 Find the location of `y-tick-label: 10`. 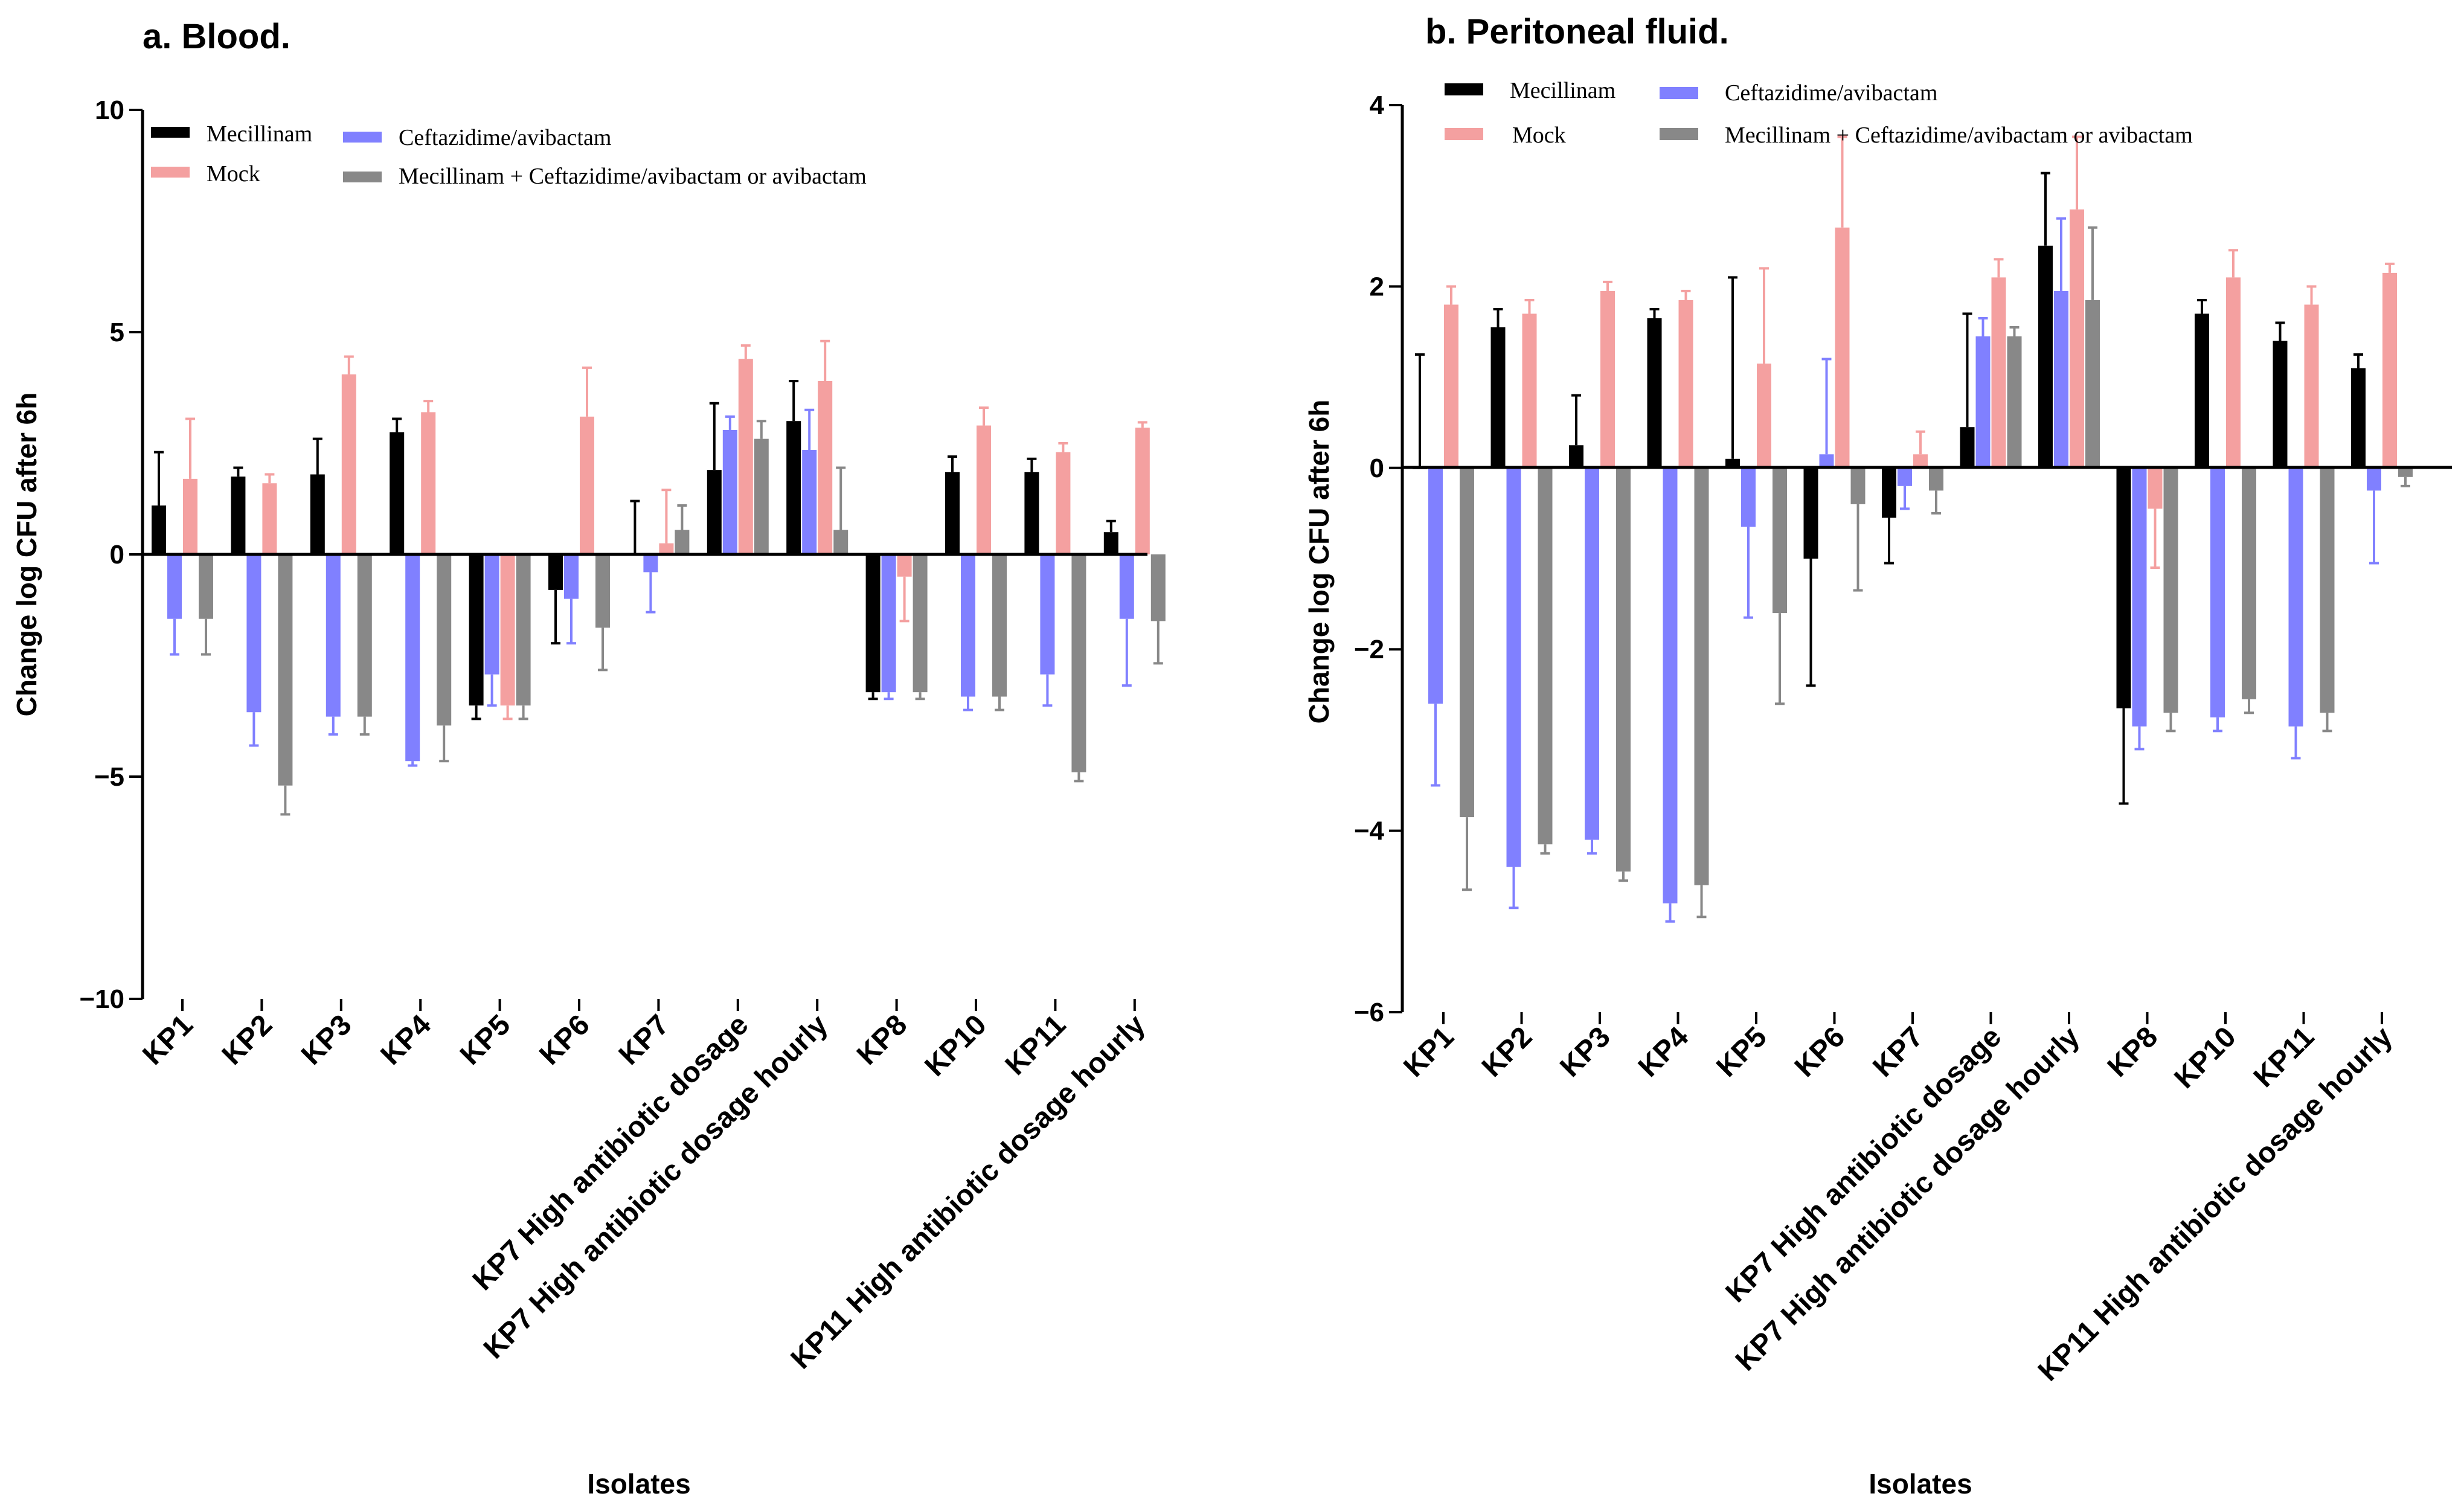

y-tick-label: 10 is located at coordinates (109, 110).